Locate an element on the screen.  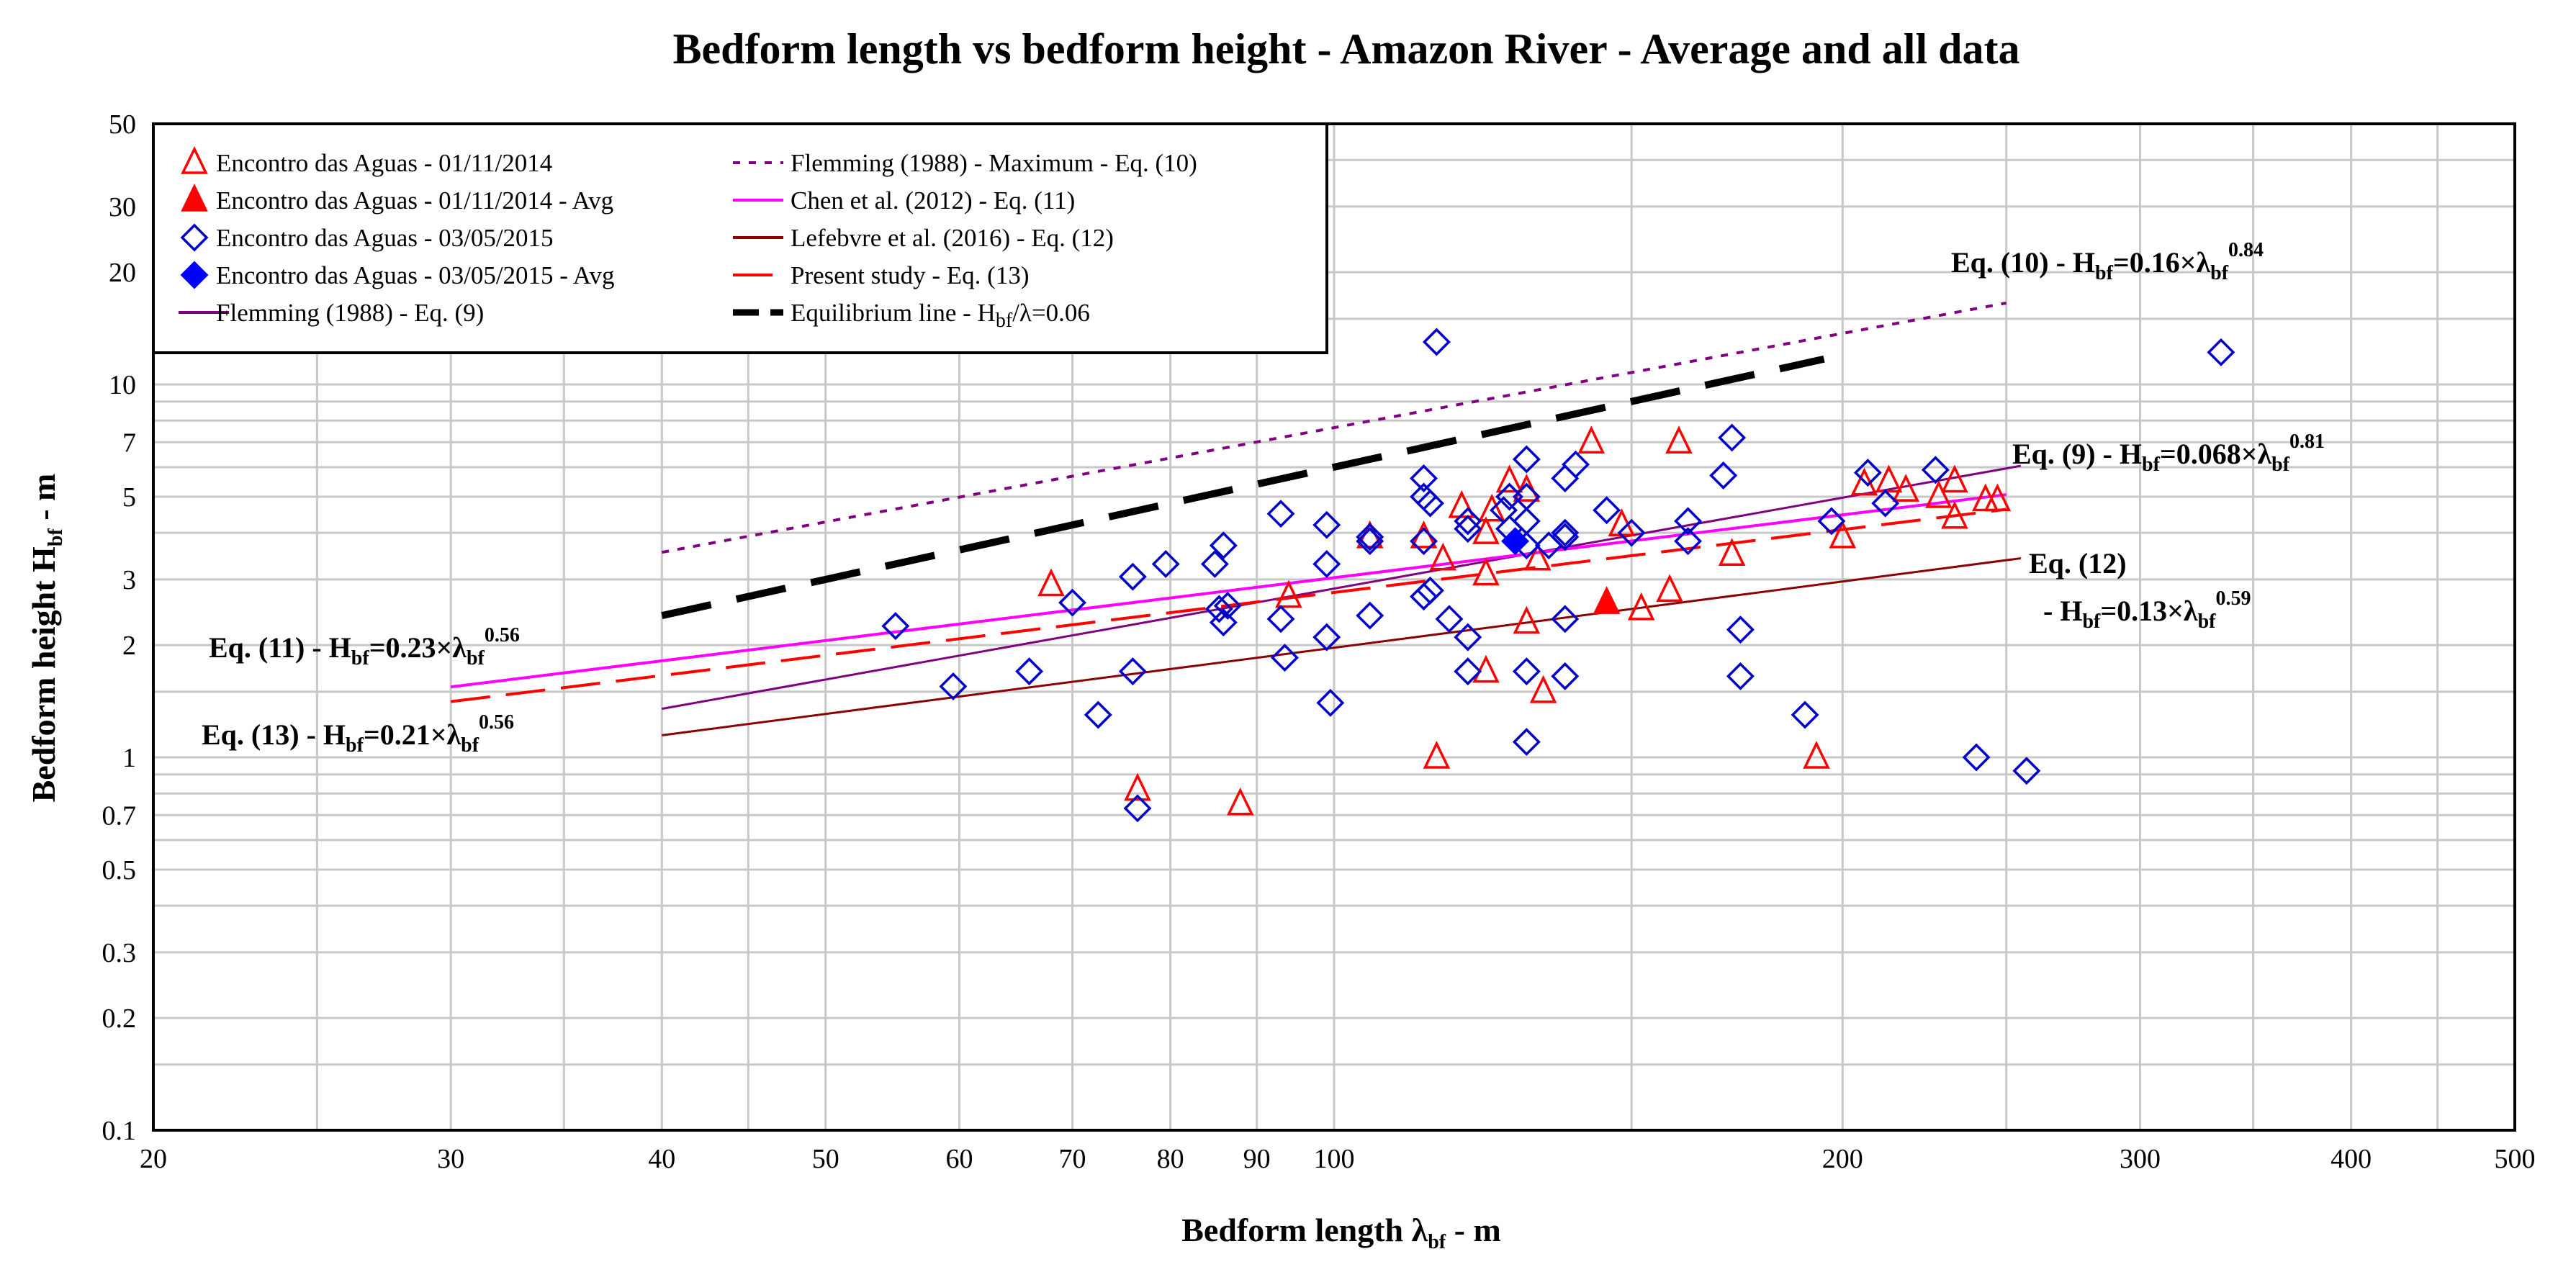
y-tick-label: 10 is located at coordinates (122, 385).